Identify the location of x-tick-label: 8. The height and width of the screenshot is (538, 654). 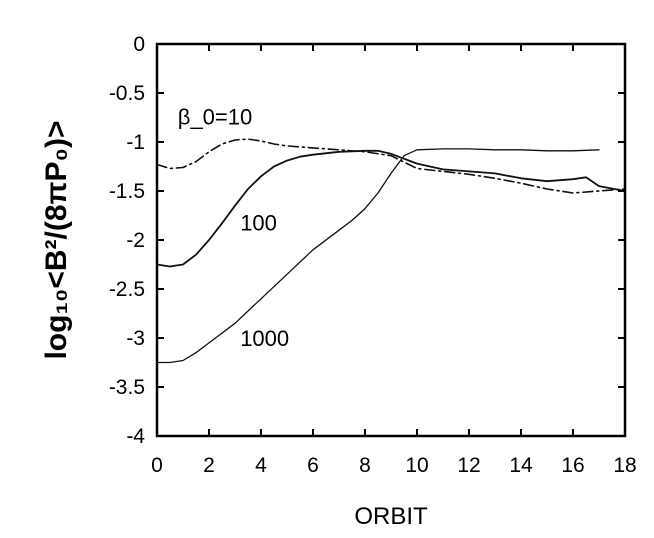
(365, 465).